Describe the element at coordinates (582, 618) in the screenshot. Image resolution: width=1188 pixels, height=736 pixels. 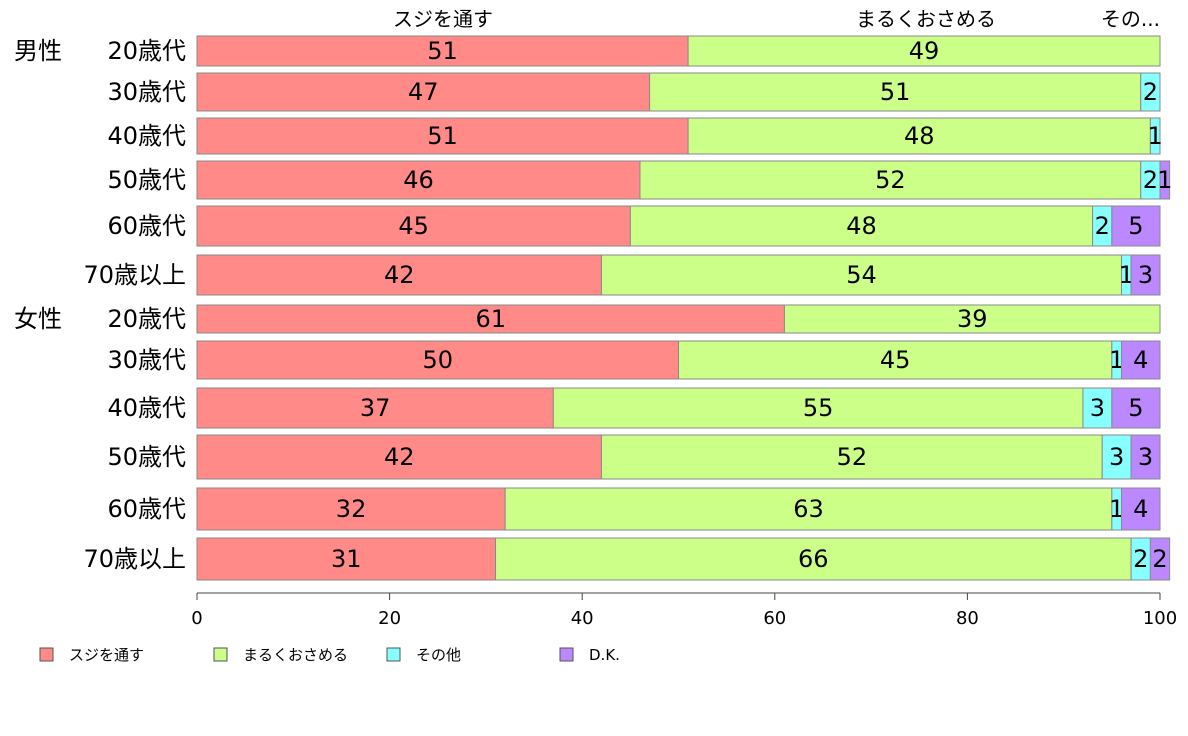
I see `x-tick-label: 40` at that location.